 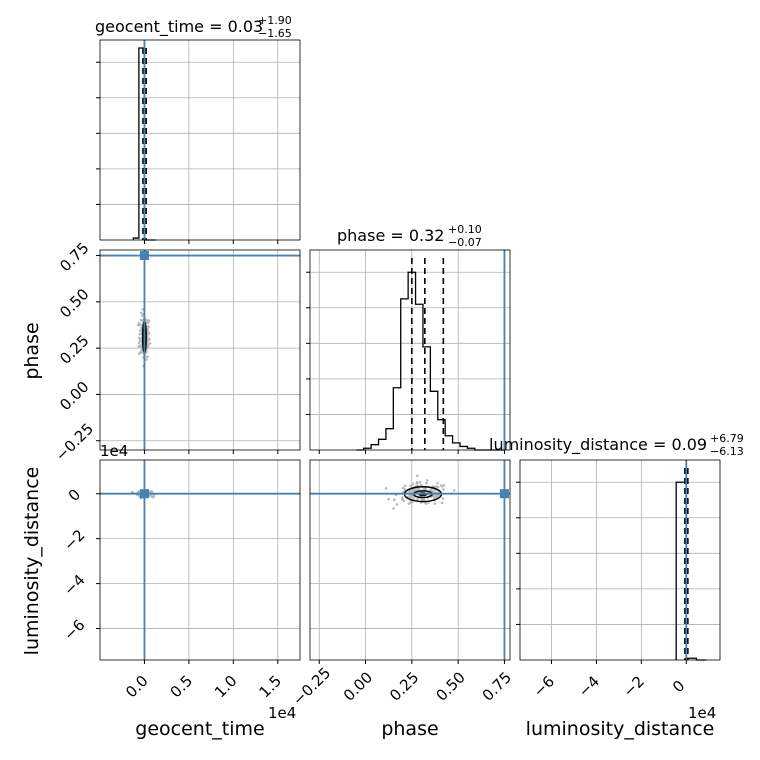 What do you see at coordinates (74, 630) in the screenshot?
I see `y-tick-label: −6` at bounding box center [74, 630].